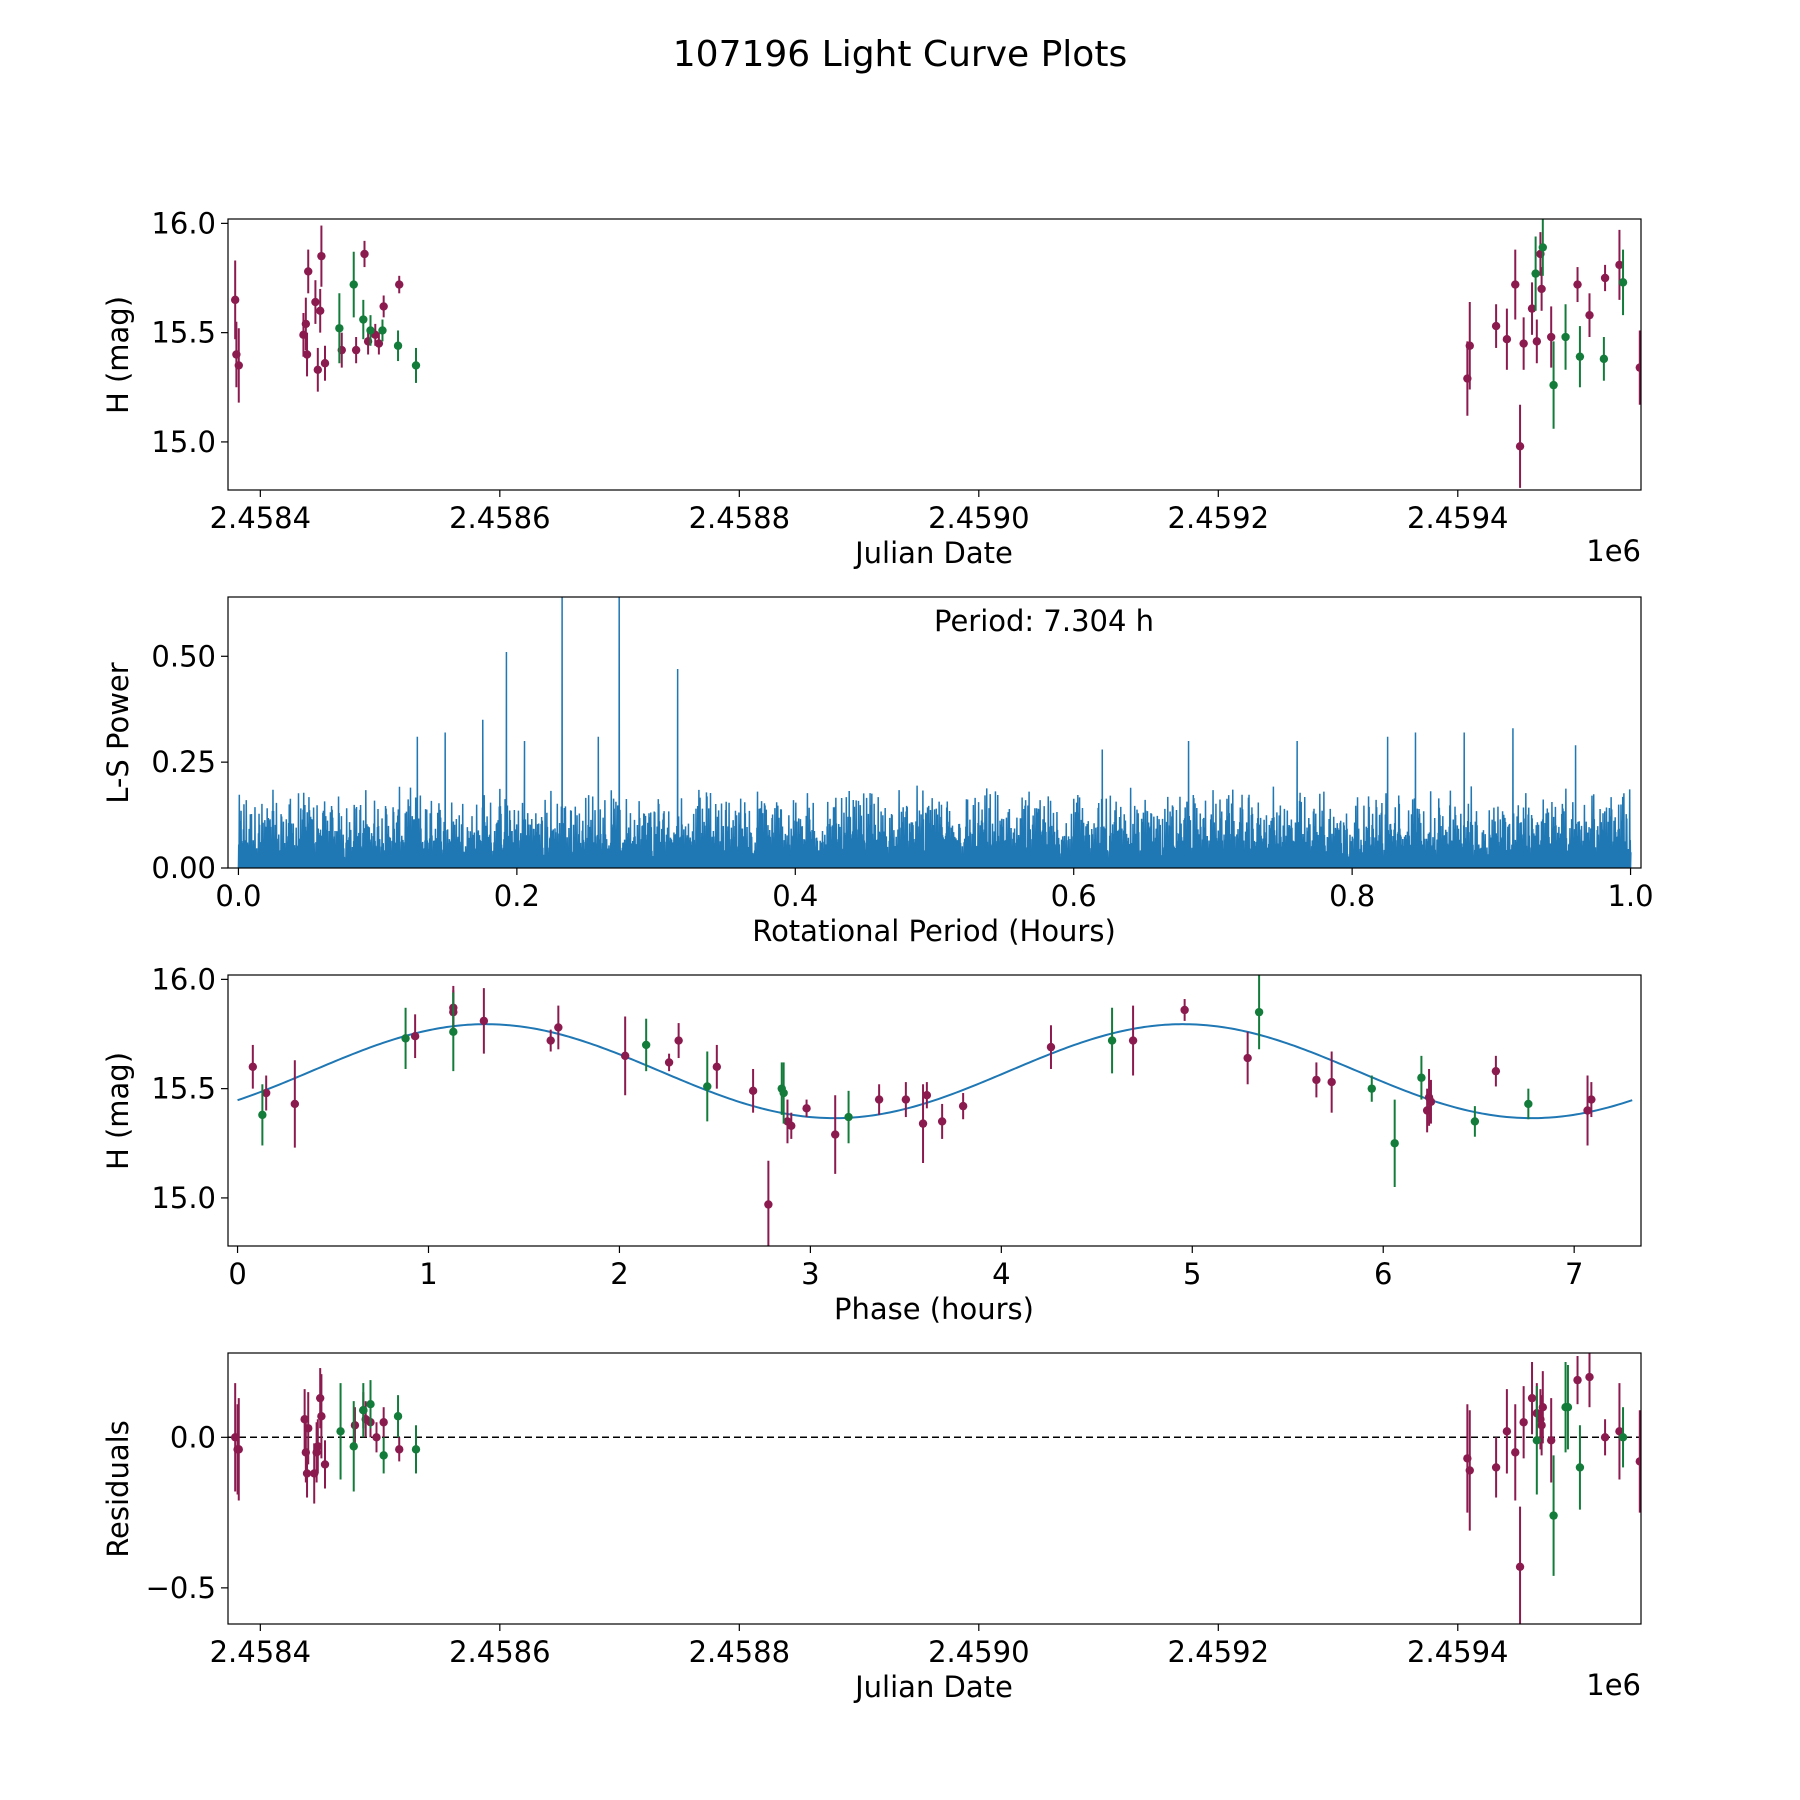 The image size is (1800, 1800). I want to click on phasefold-ytick-label: 16.0, so click(183, 979).